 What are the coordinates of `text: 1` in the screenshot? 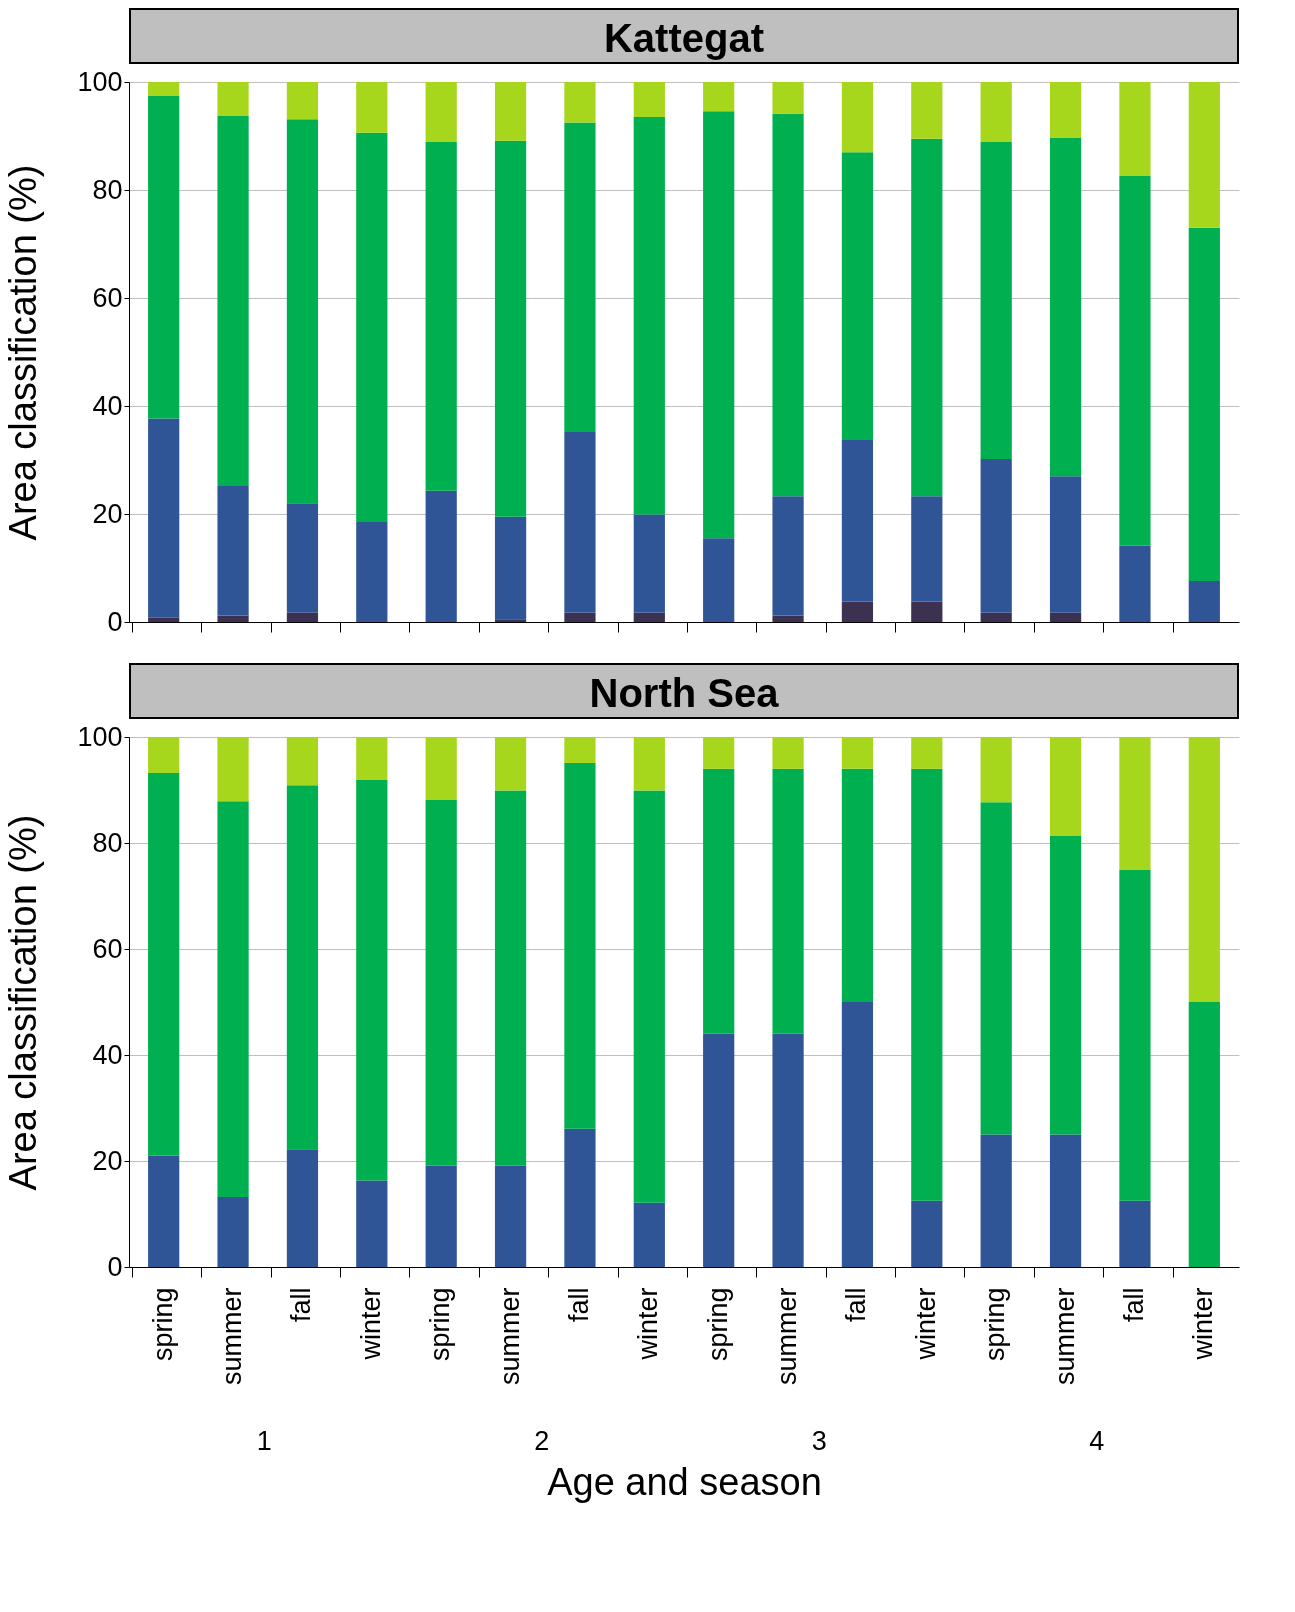 It's located at (264, 1441).